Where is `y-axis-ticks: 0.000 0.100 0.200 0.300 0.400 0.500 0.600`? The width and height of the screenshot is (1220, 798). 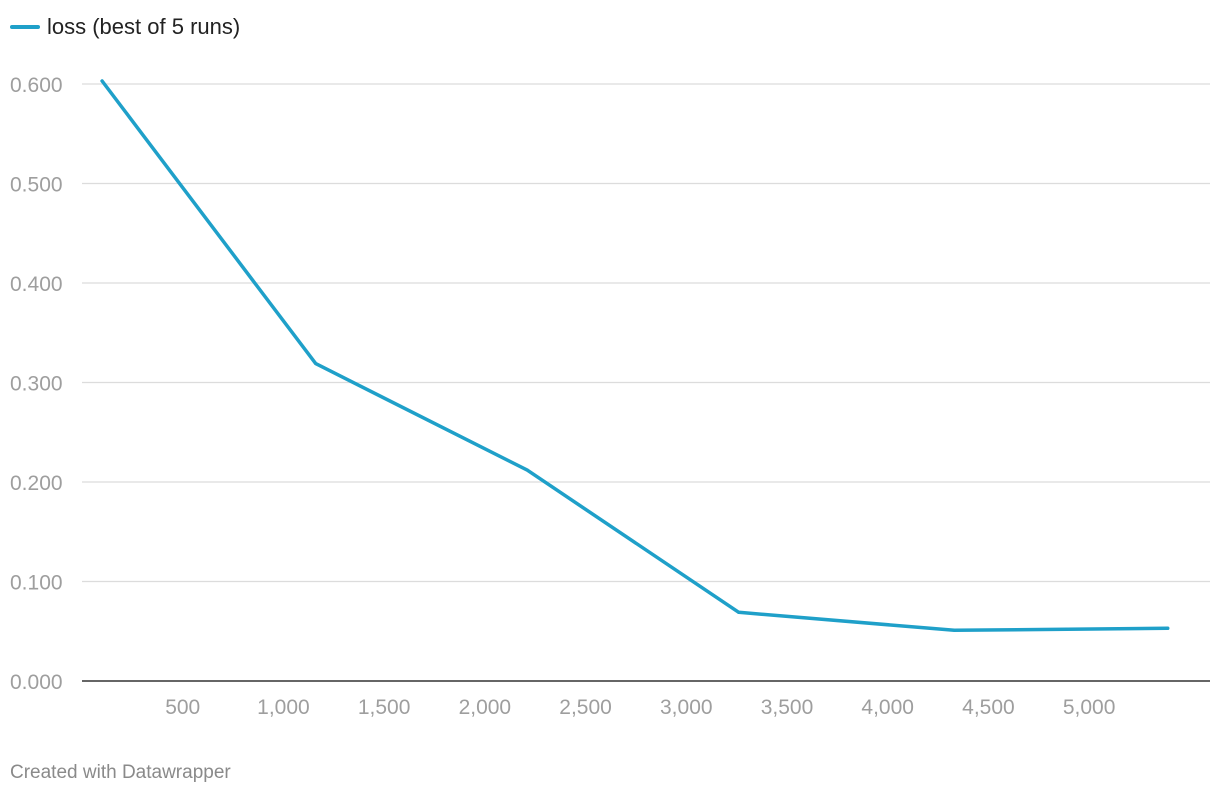 y-axis-ticks: 0.000 0.100 0.200 0.300 0.400 0.500 0.600 is located at coordinates (36, 384).